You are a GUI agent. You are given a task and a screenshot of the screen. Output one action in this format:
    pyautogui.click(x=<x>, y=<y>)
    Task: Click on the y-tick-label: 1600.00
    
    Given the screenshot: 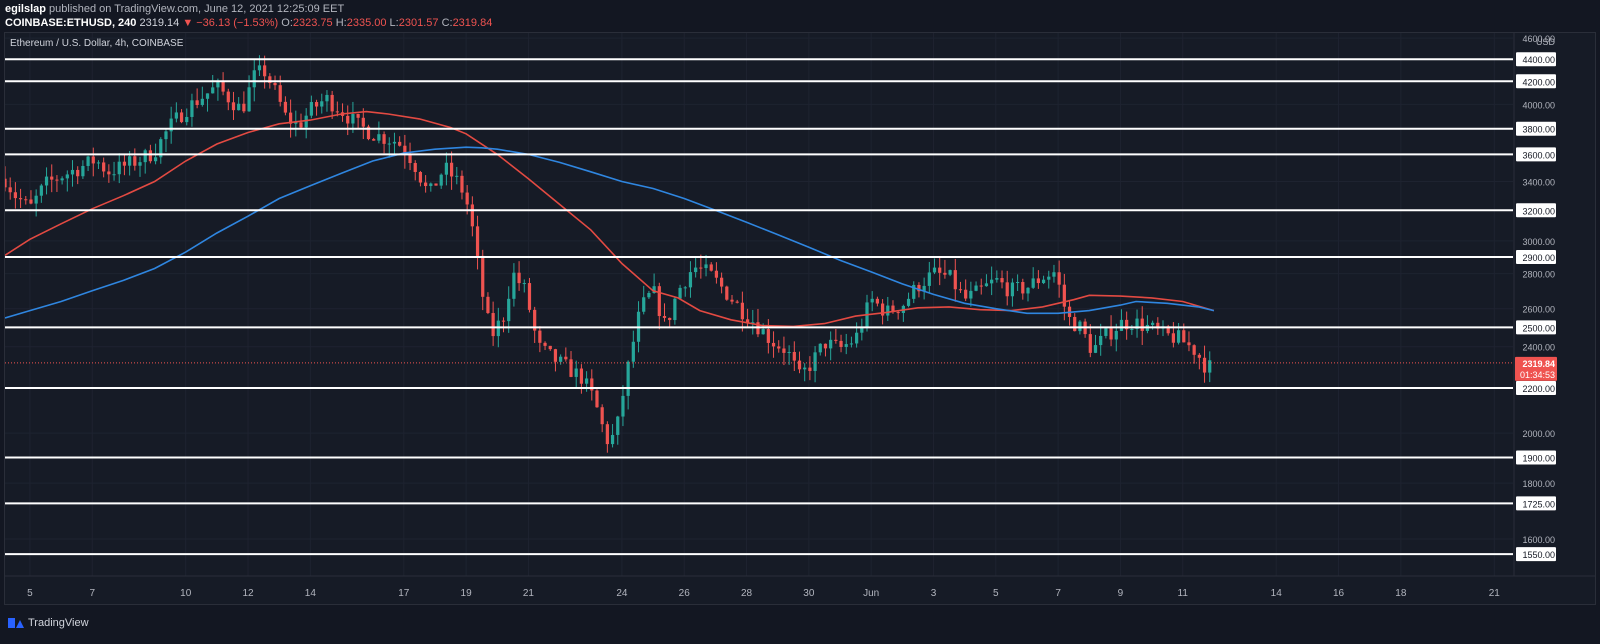 What is the action you would take?
    pyautogui.click(x=1538, y=540)
    